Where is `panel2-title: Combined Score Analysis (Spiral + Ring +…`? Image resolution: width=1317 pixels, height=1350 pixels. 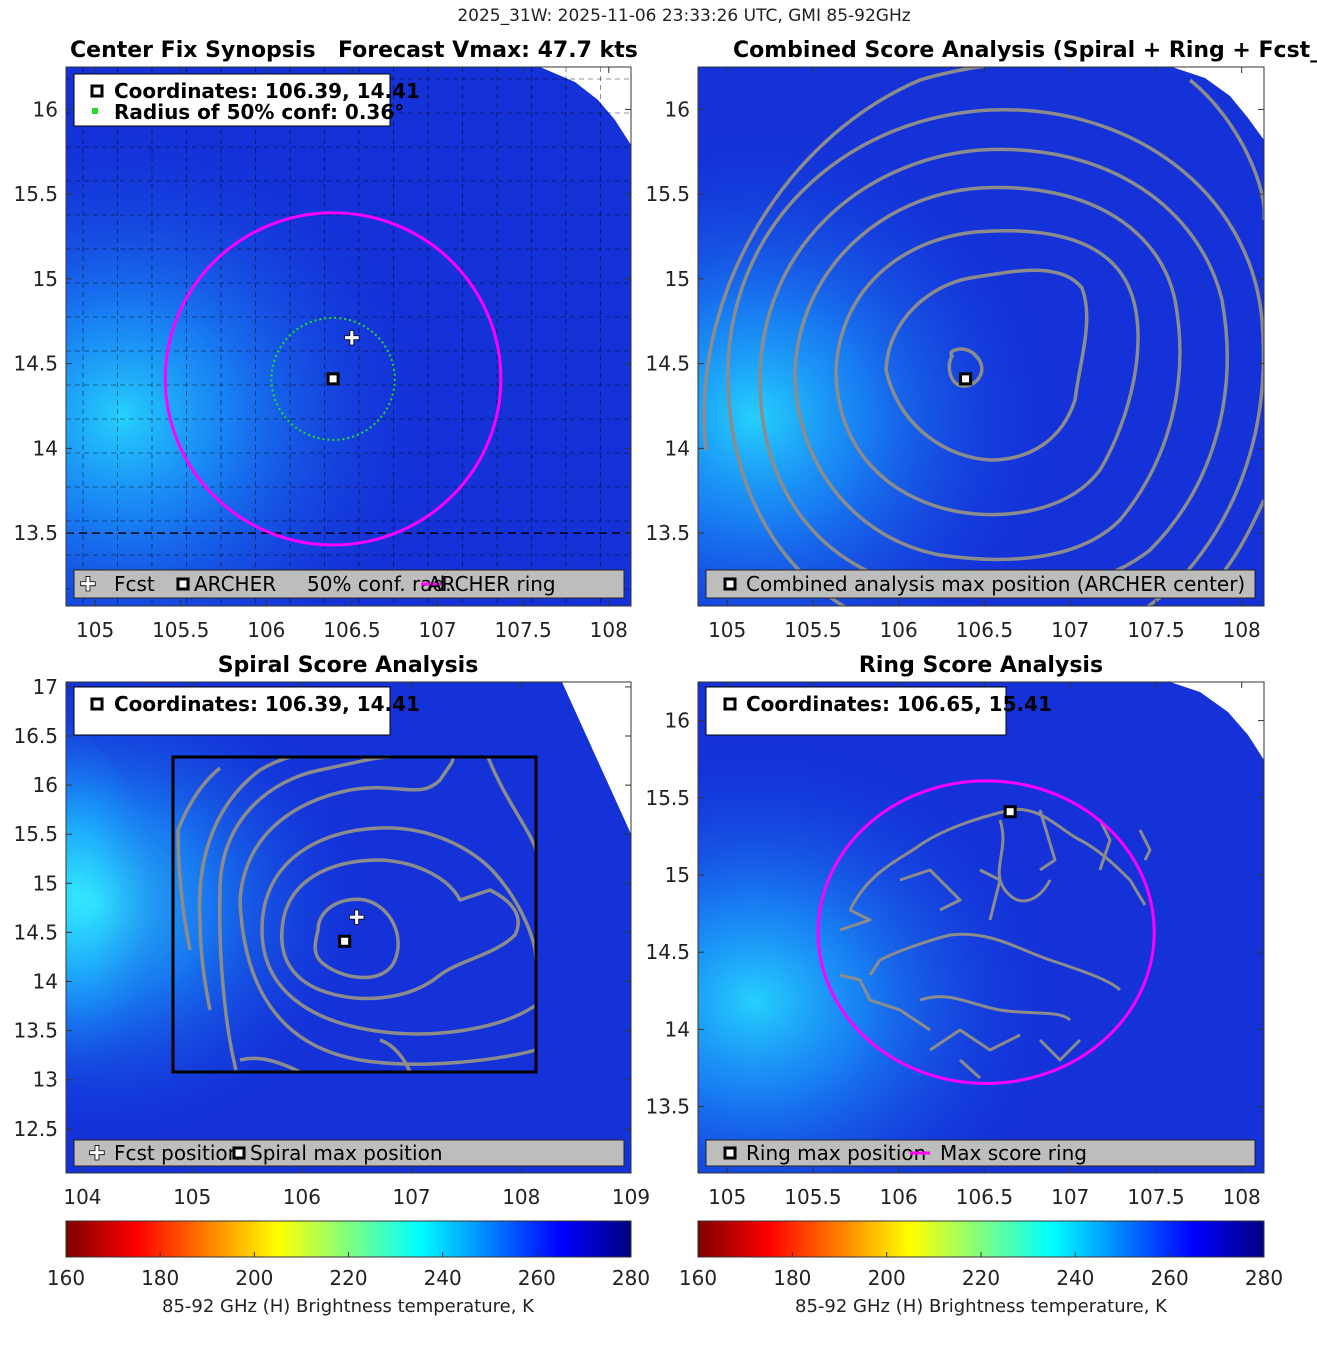 panel2-title: Combined Score Analysis (Spiral + Ring +… is located at coordinates (1025, 50).